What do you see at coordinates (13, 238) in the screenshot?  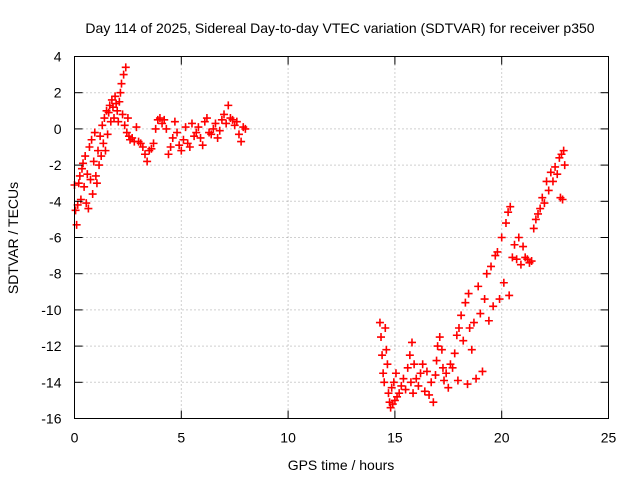 I see `y-axis-label: SDTVAR / TECUs` at bounding box center [13, 238].